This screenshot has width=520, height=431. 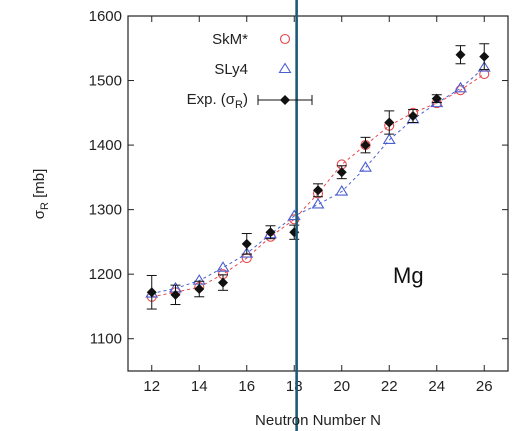 What do you see at coordinates (285, 39) in the screenshot?
I see `legend-marker-skm` at bounding box center [285, 39].